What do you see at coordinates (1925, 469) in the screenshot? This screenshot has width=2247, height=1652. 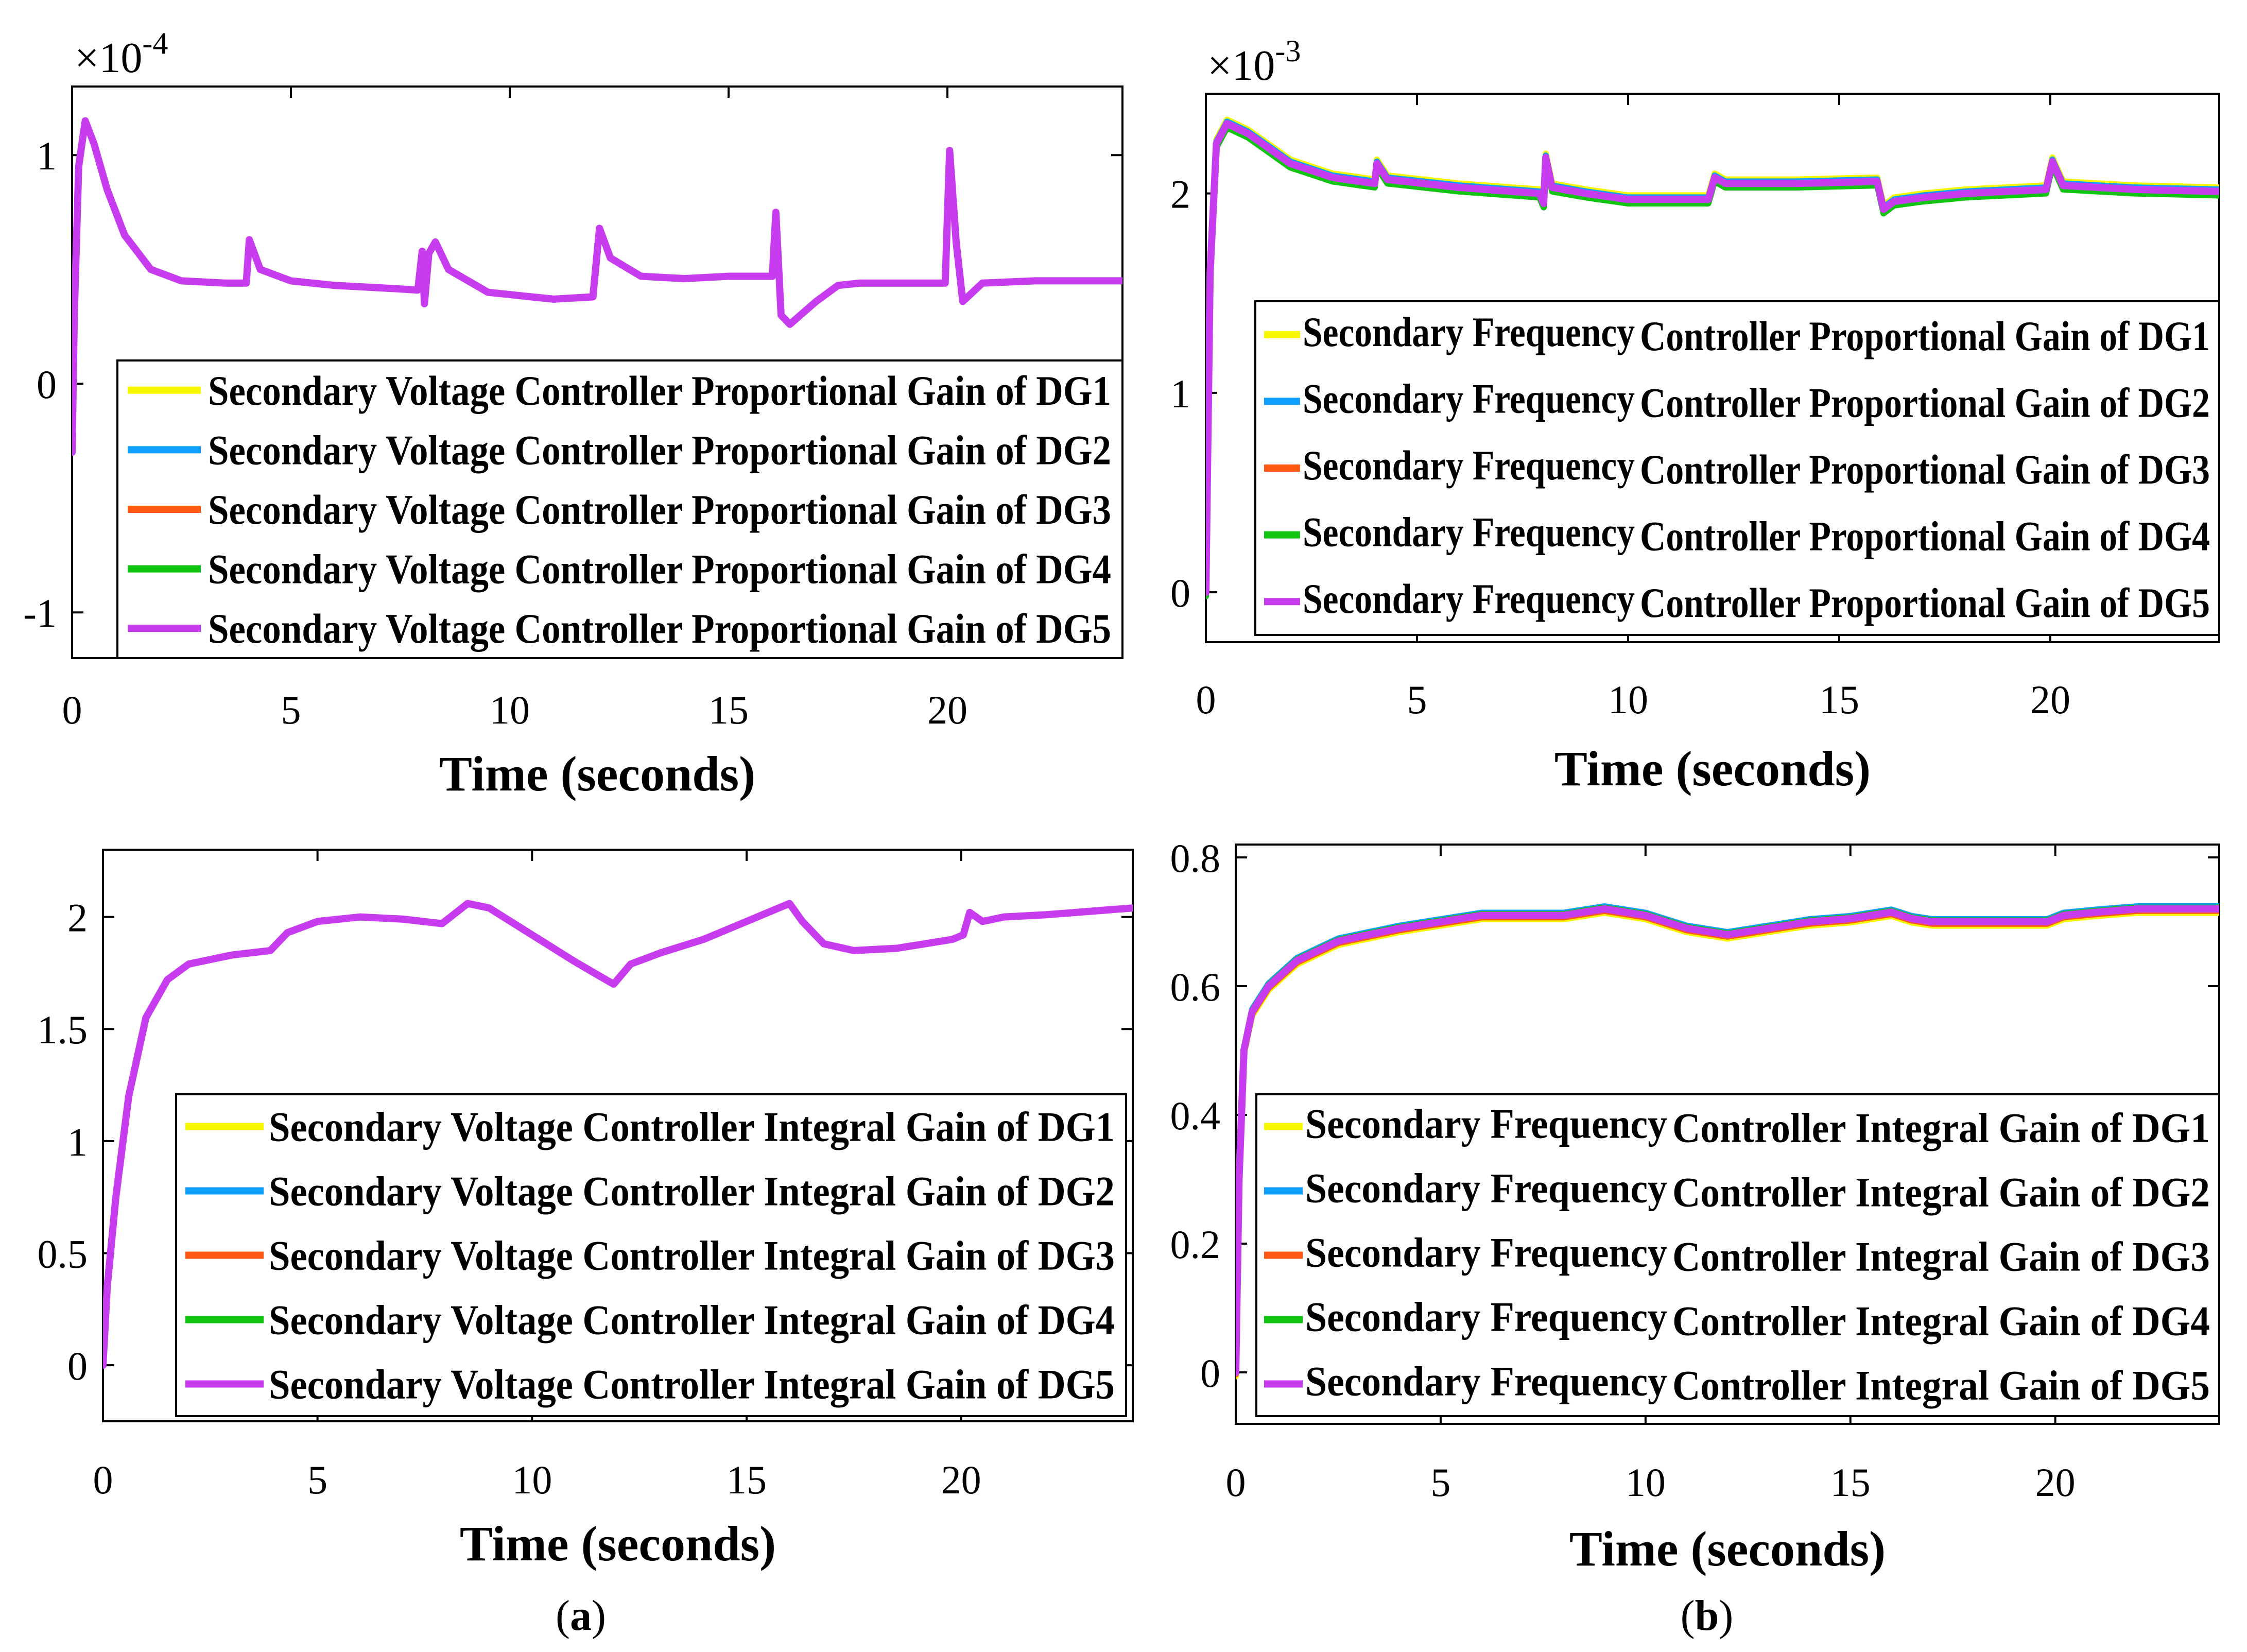 I see `legend-label-part2: Controller Proportional Gain of DG3` at bounding box center [1925, 469].